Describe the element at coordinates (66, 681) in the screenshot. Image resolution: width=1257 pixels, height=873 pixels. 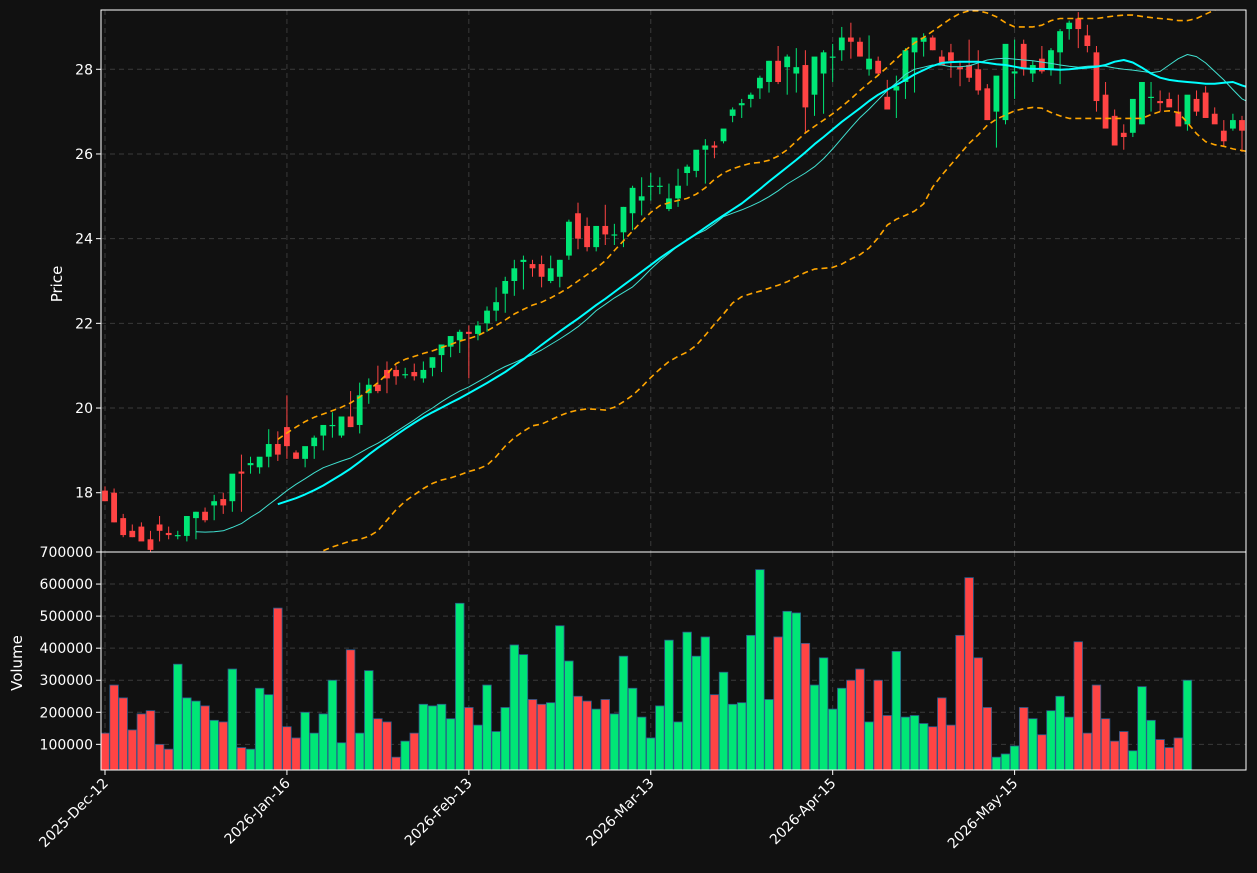
I see `volume-y-tick-label: 300000` at that location.